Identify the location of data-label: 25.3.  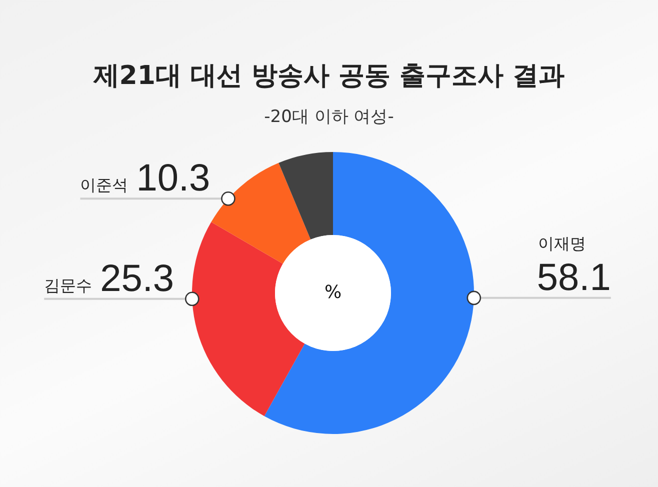
(137, 279).